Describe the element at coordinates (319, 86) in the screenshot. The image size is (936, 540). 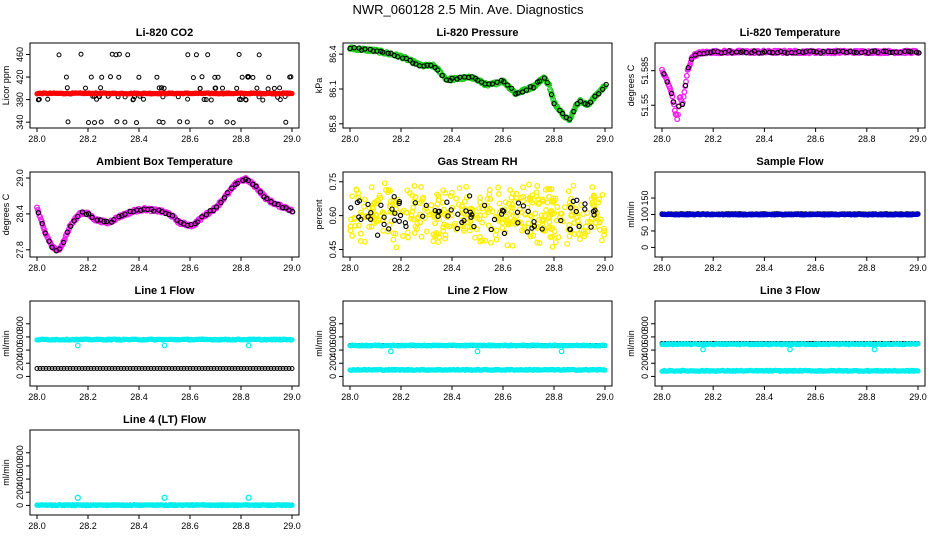
I see `y-axis-label: kPa` at that location.